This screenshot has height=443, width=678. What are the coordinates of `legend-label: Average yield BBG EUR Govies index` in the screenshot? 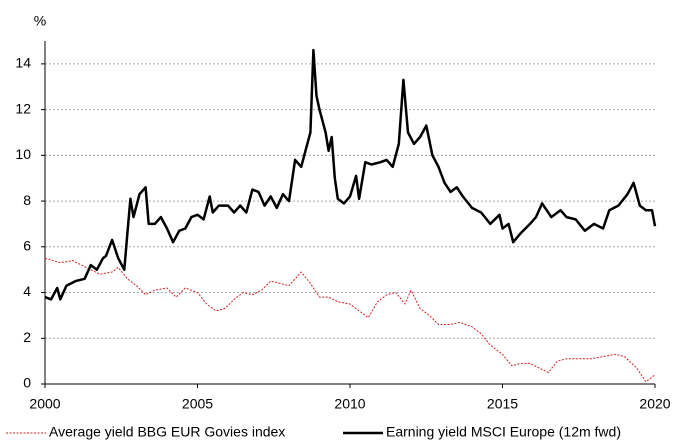 It's located at (167, 432).